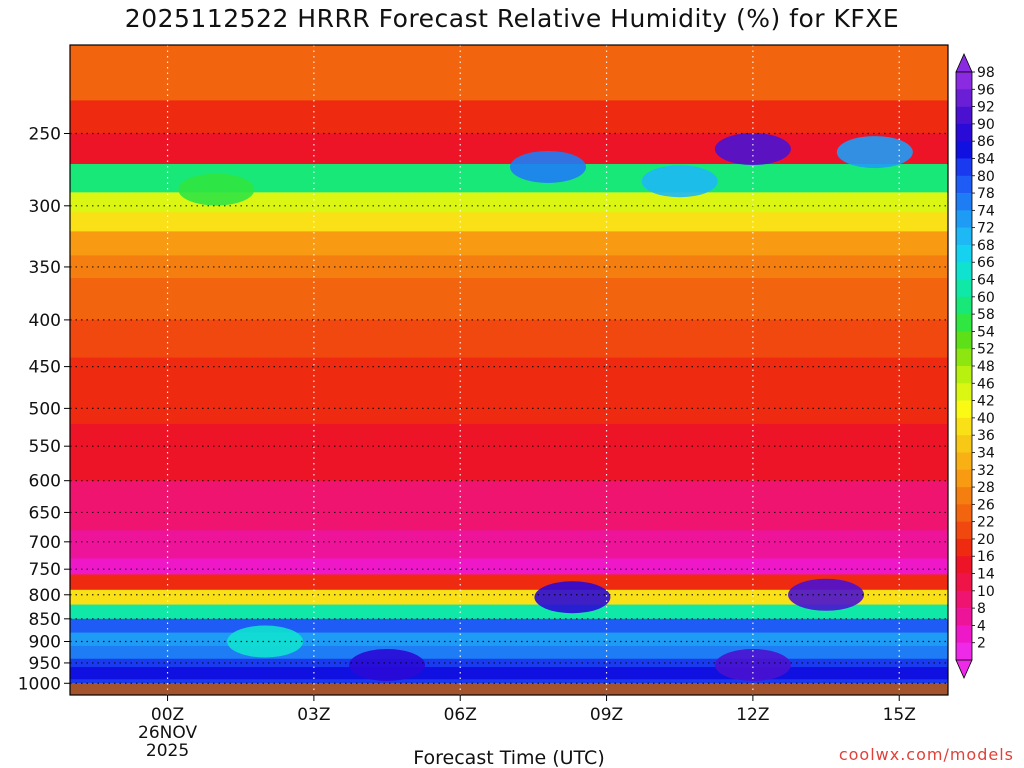 Image resolution: width=1024 pixels, height=768 pixels. What do you see at coordinates (460, 715) in the screenshot?
I see `x-tick-label: 06Z` at bounding box center [460, 715].